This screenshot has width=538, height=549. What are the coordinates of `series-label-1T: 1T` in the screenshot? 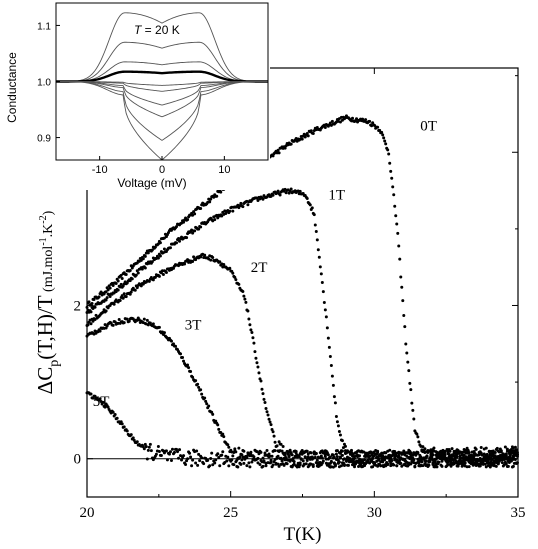 It's located at (336, 195).